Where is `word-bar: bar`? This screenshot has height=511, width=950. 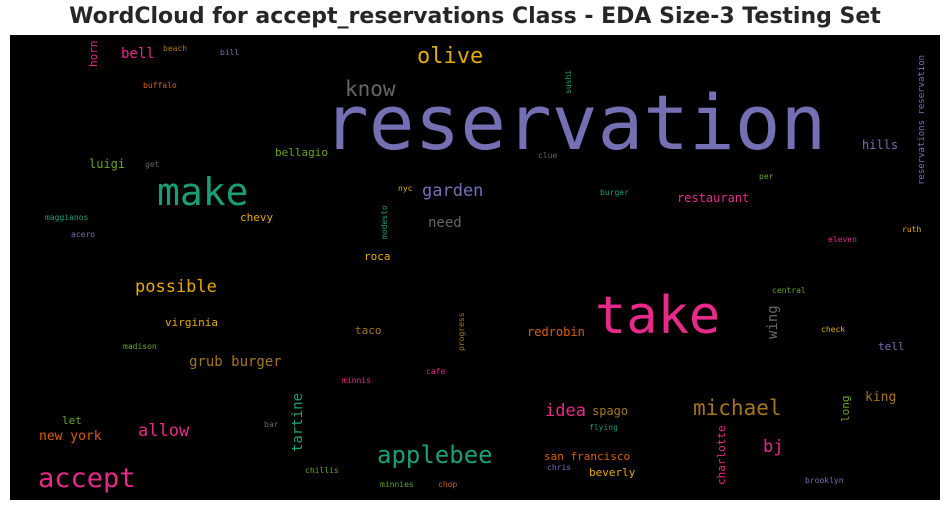 word-bar: bar is located at coordinates (271, 424).